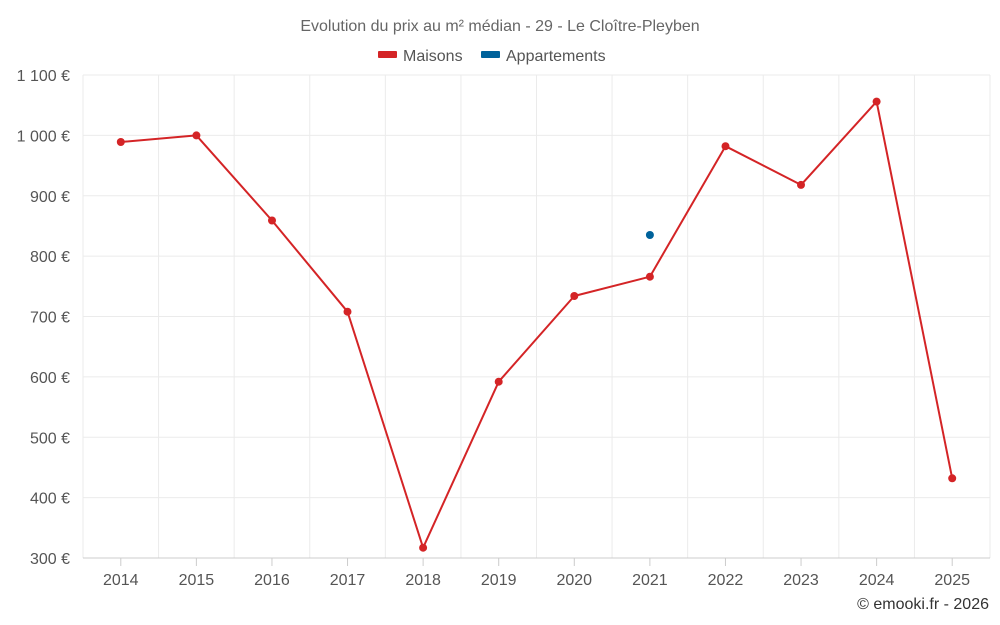 This screenshot has width=1000, height=625. I want to click on legend-item-appartements: Appartements, so click(543, 56).